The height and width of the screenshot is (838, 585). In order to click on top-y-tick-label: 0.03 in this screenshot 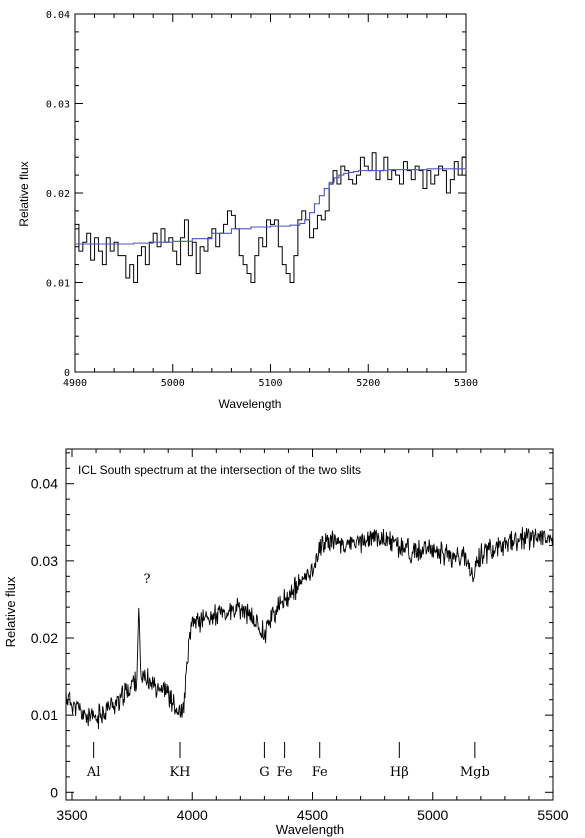, I will do `click(58, 105)`.